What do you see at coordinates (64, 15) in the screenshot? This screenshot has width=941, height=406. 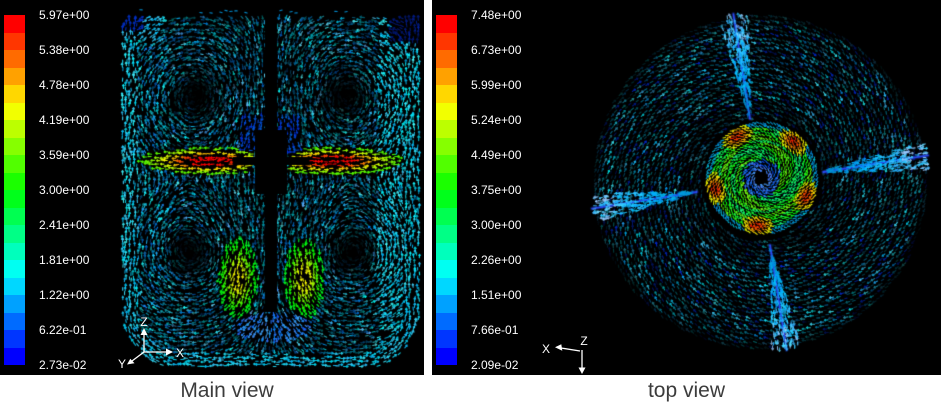 I see `legend-tick: 5.97e+00` at bounding box center [64, 15].